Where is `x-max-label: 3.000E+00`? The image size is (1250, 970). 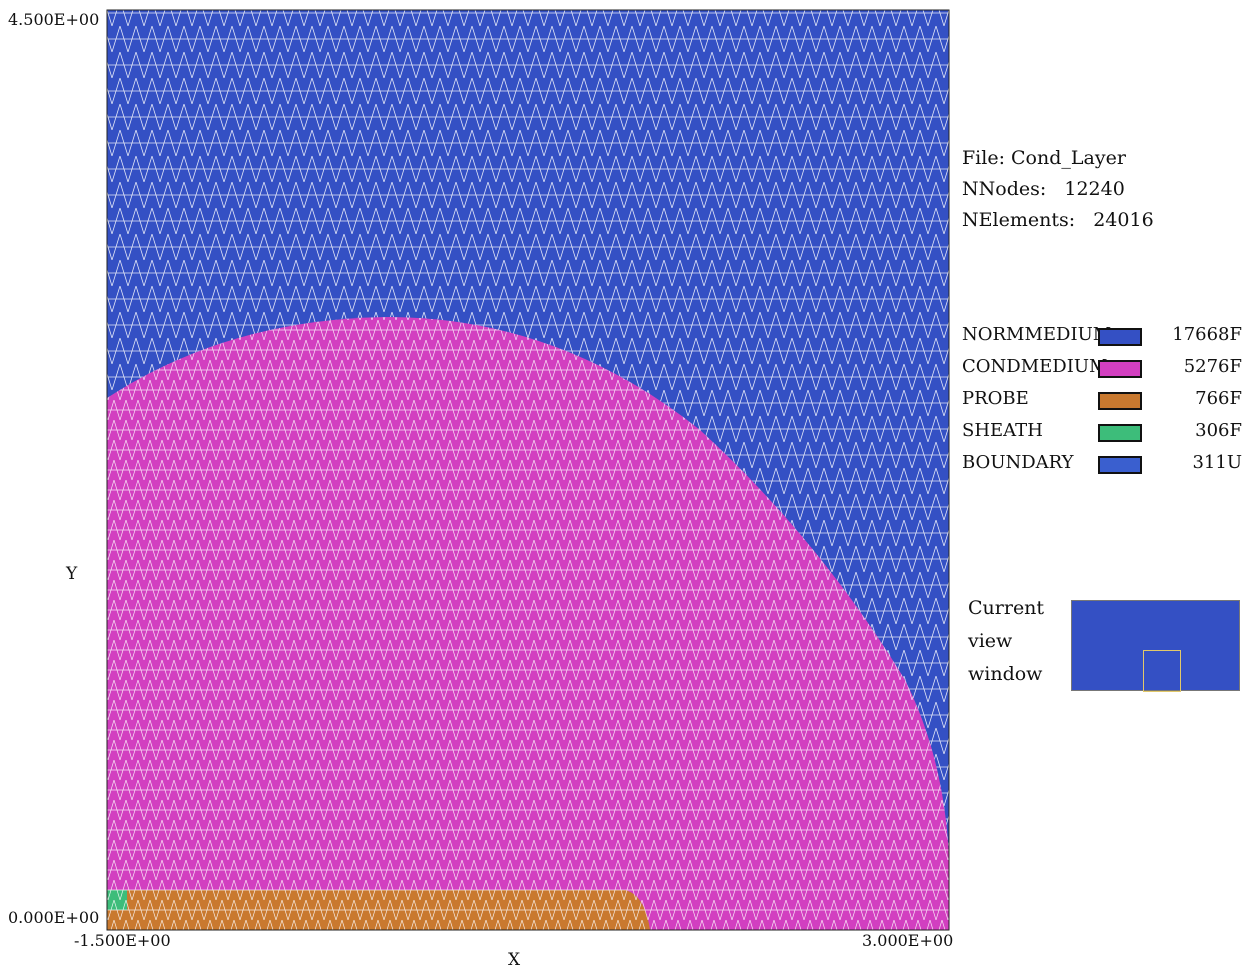 x-max-label: 3.000E+00 is located at coordinates (908, 940).